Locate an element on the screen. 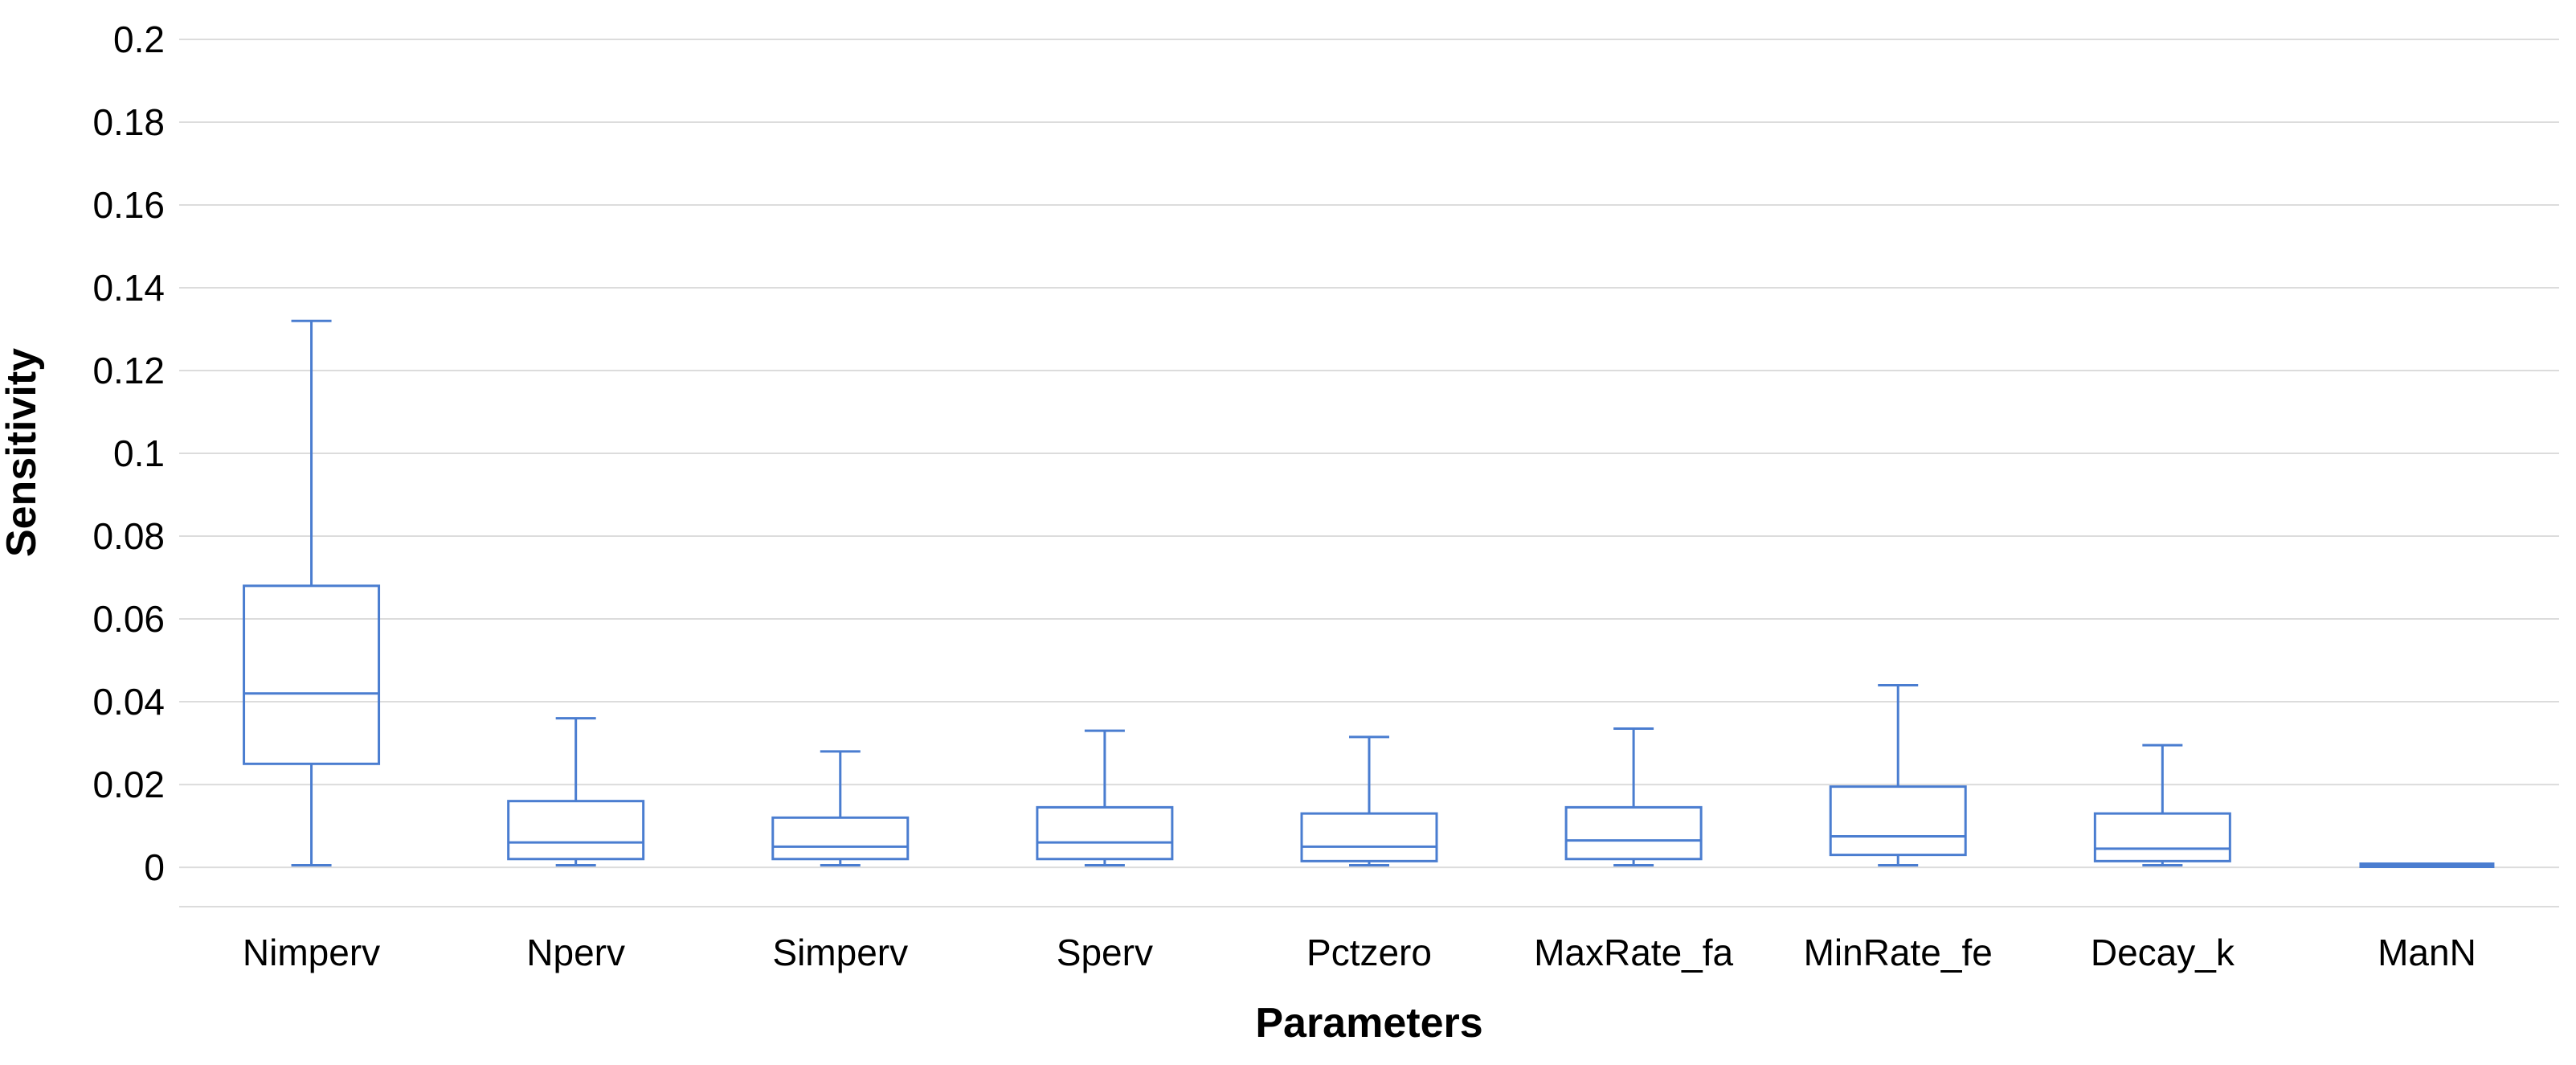  y-tick-label: 0.02 is located at coordinates (128, 784).